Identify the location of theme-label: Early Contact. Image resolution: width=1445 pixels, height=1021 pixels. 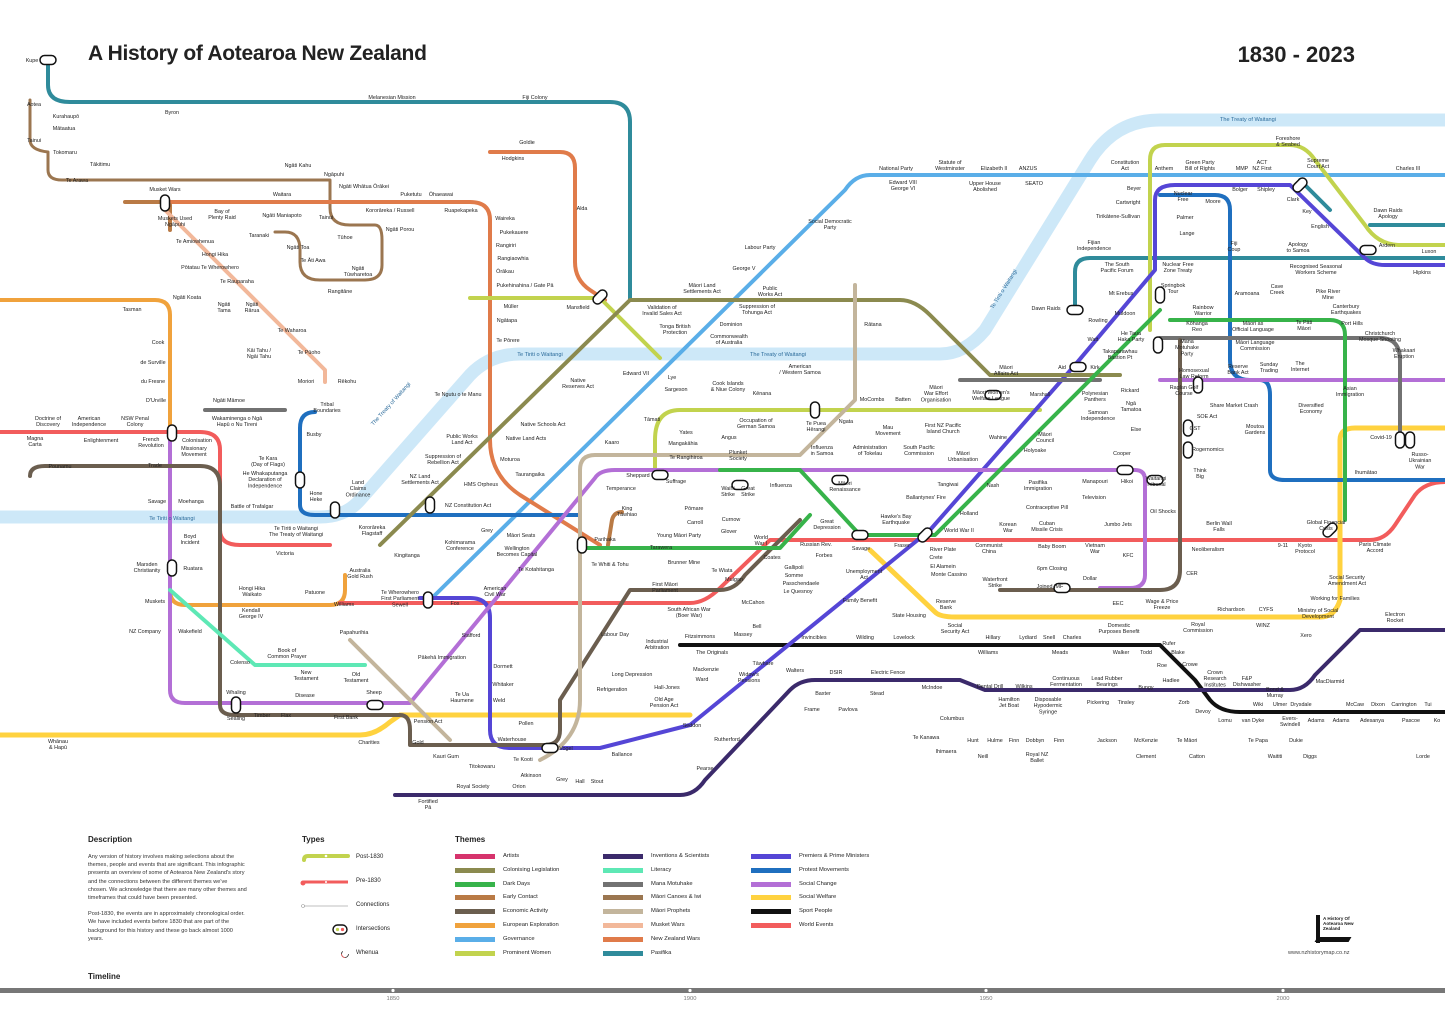
(520, 897).